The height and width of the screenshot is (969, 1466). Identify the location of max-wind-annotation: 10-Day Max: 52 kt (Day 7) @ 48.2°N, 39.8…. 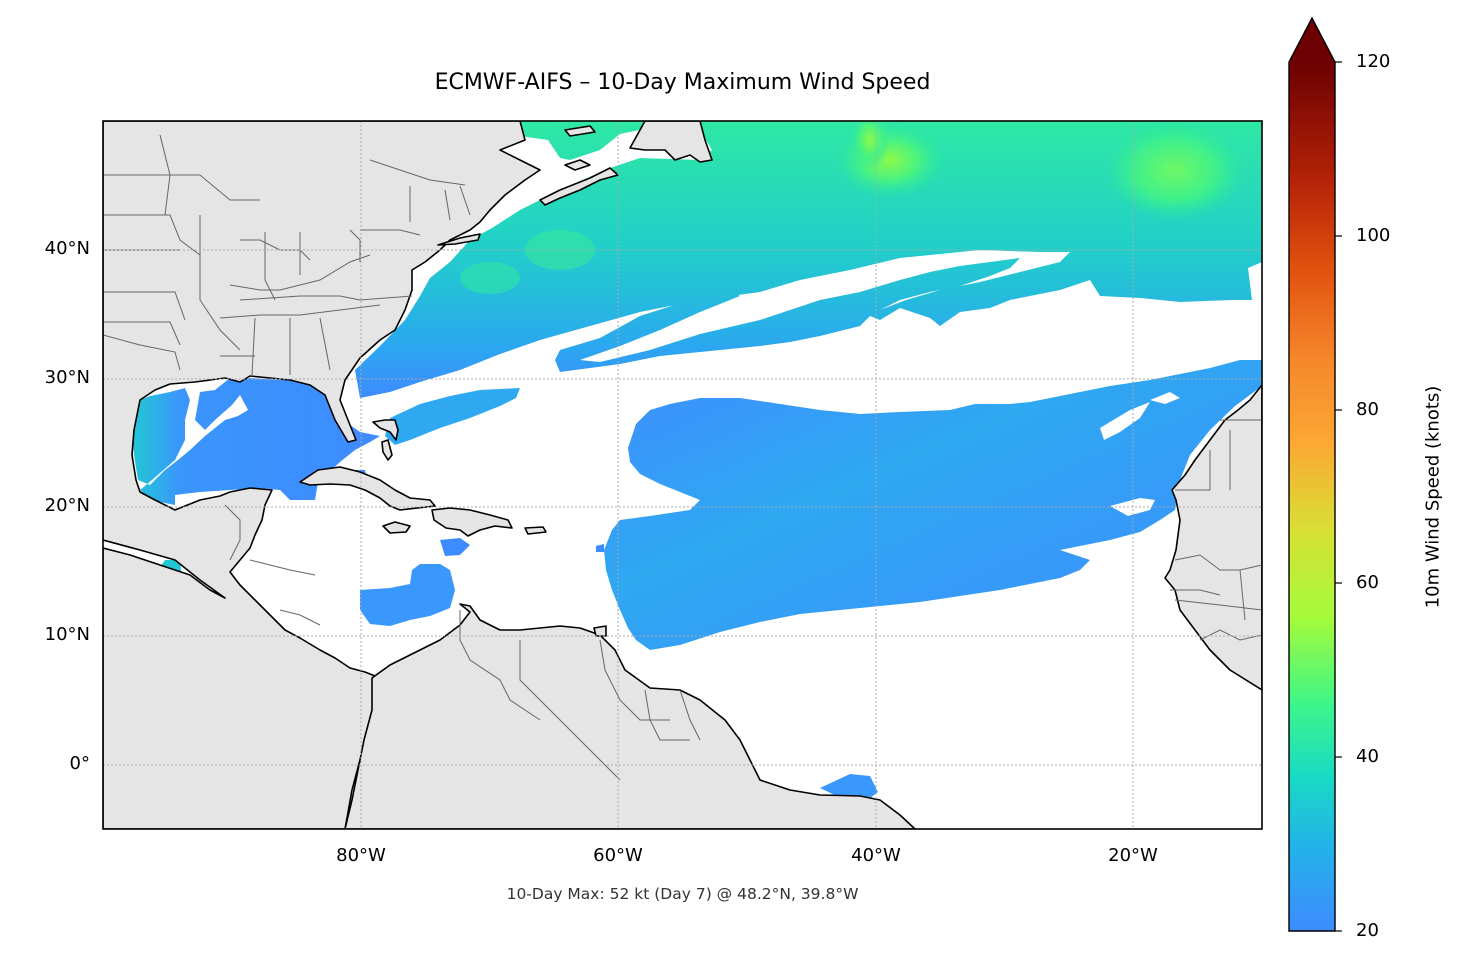
(682, 894).